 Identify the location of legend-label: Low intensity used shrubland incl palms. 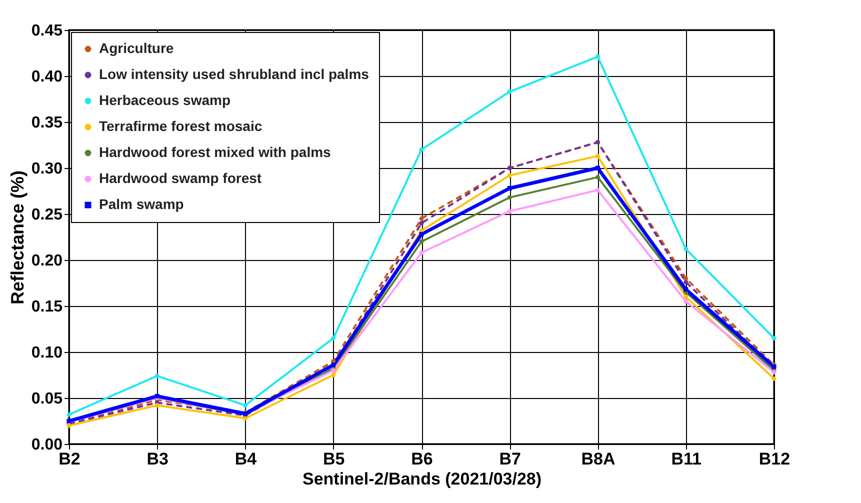
(234, 74).